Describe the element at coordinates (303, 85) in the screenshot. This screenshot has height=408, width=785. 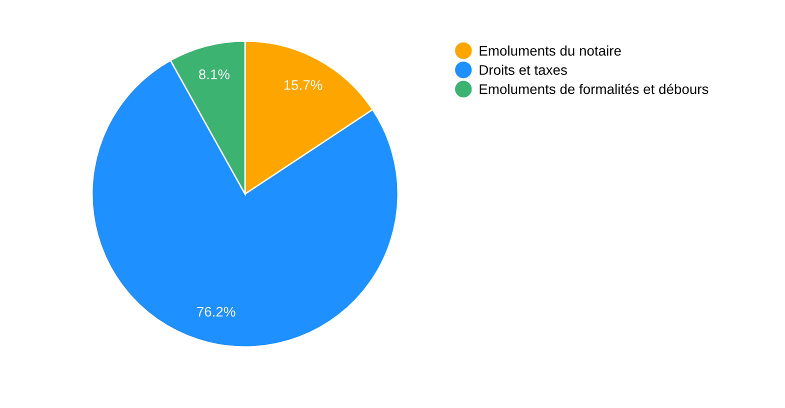
I see `data-label: 15.7%` at that location.